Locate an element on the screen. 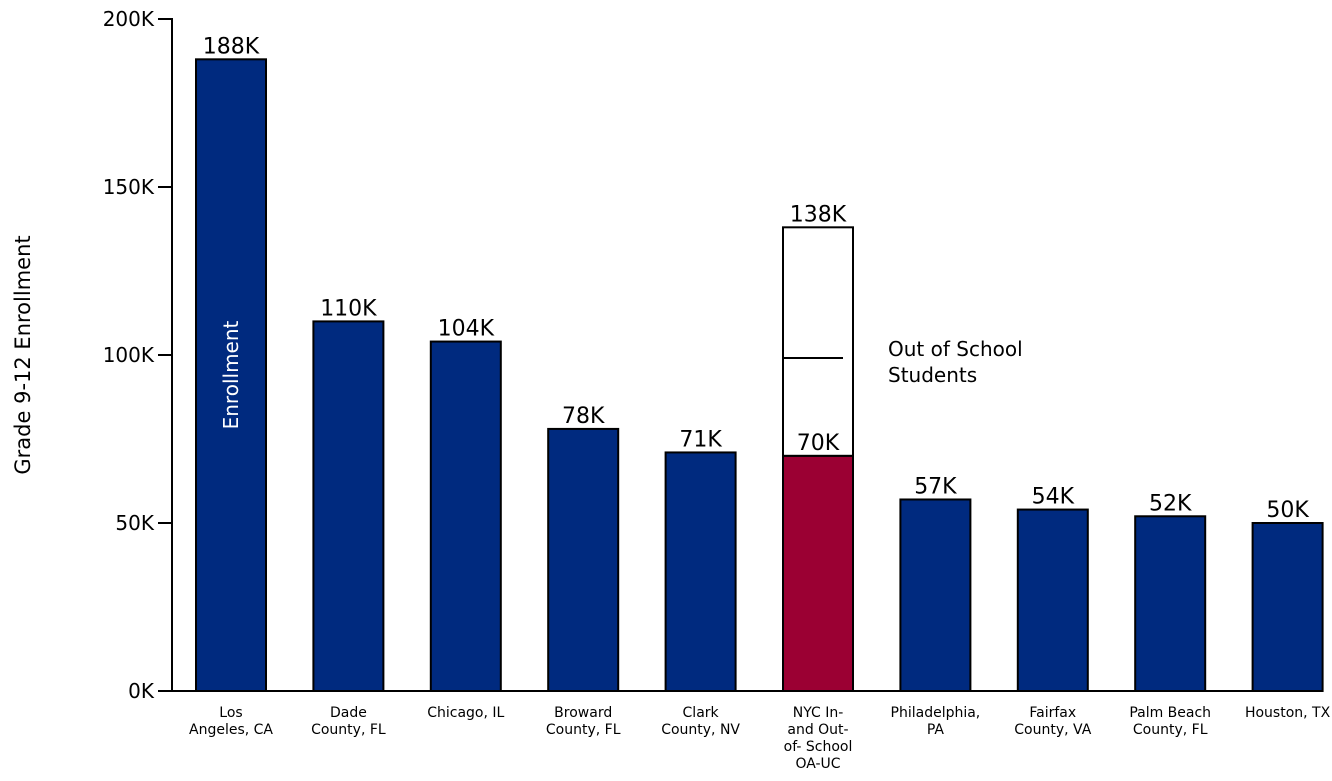 The height and width of the screenshot is (781, 1332). y-tick-label: 50K is located at coordinates (134, 523).